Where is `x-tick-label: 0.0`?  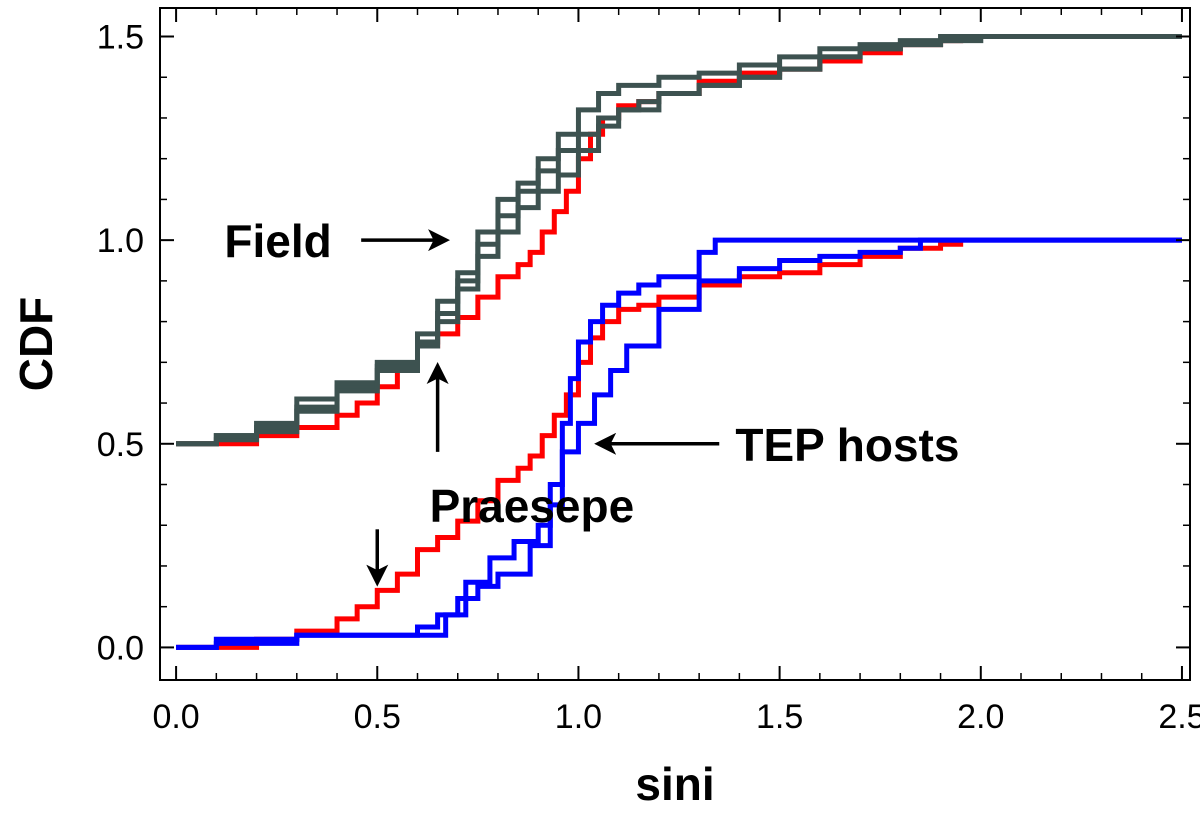
x-tick-label: 0.0 is located at coordinates (175, 717).